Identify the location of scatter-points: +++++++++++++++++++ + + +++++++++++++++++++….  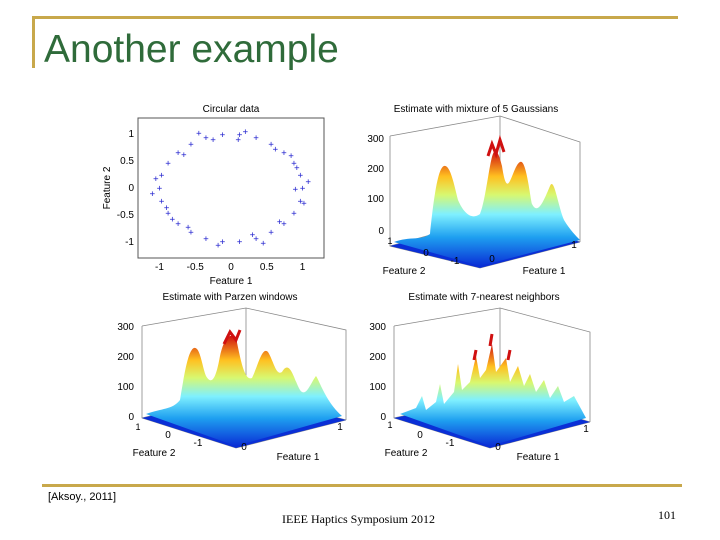
(231, 189).